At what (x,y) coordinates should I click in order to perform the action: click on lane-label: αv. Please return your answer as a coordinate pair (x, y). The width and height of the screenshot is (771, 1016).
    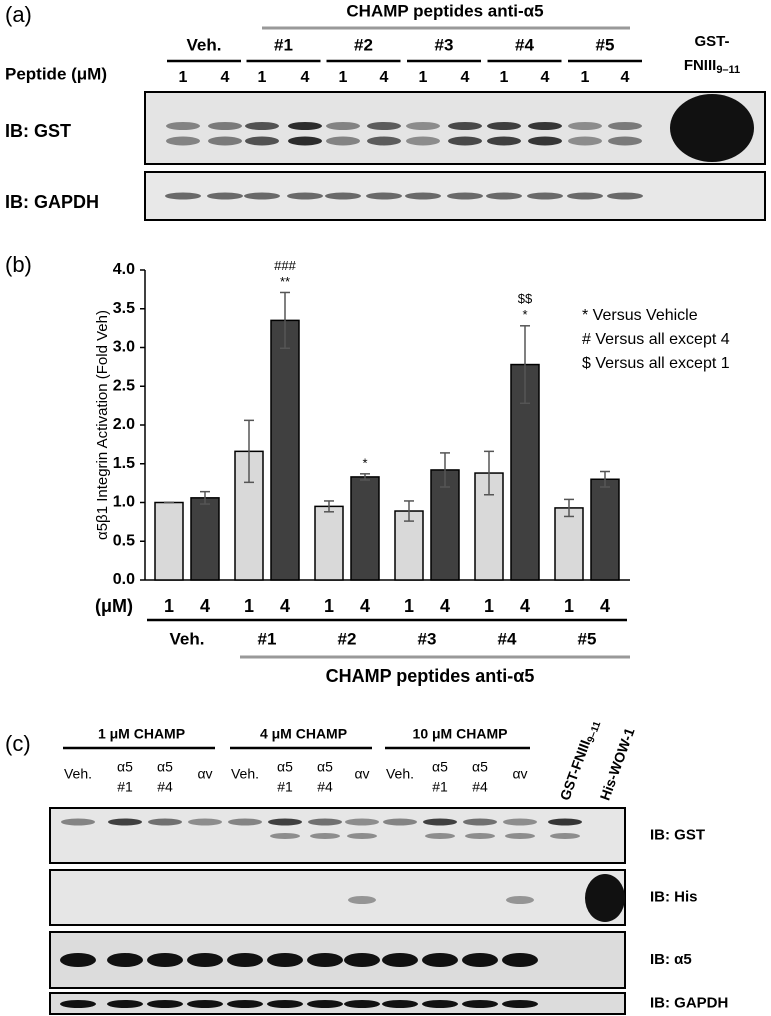
    Looking at the image, I should click on (519, 774).